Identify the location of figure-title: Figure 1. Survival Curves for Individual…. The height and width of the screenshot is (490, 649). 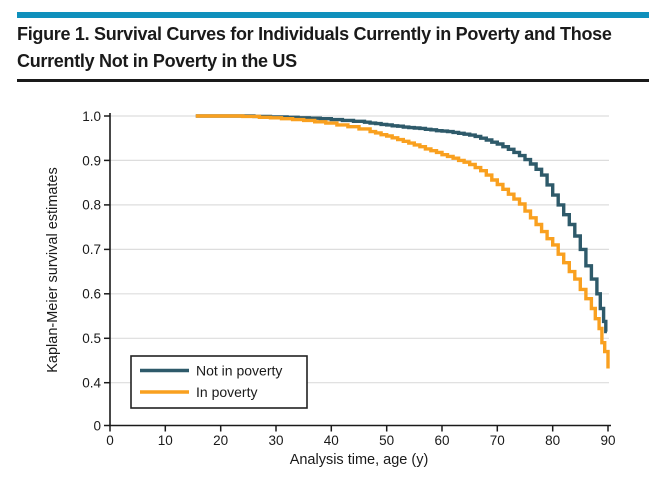
(329, 48).